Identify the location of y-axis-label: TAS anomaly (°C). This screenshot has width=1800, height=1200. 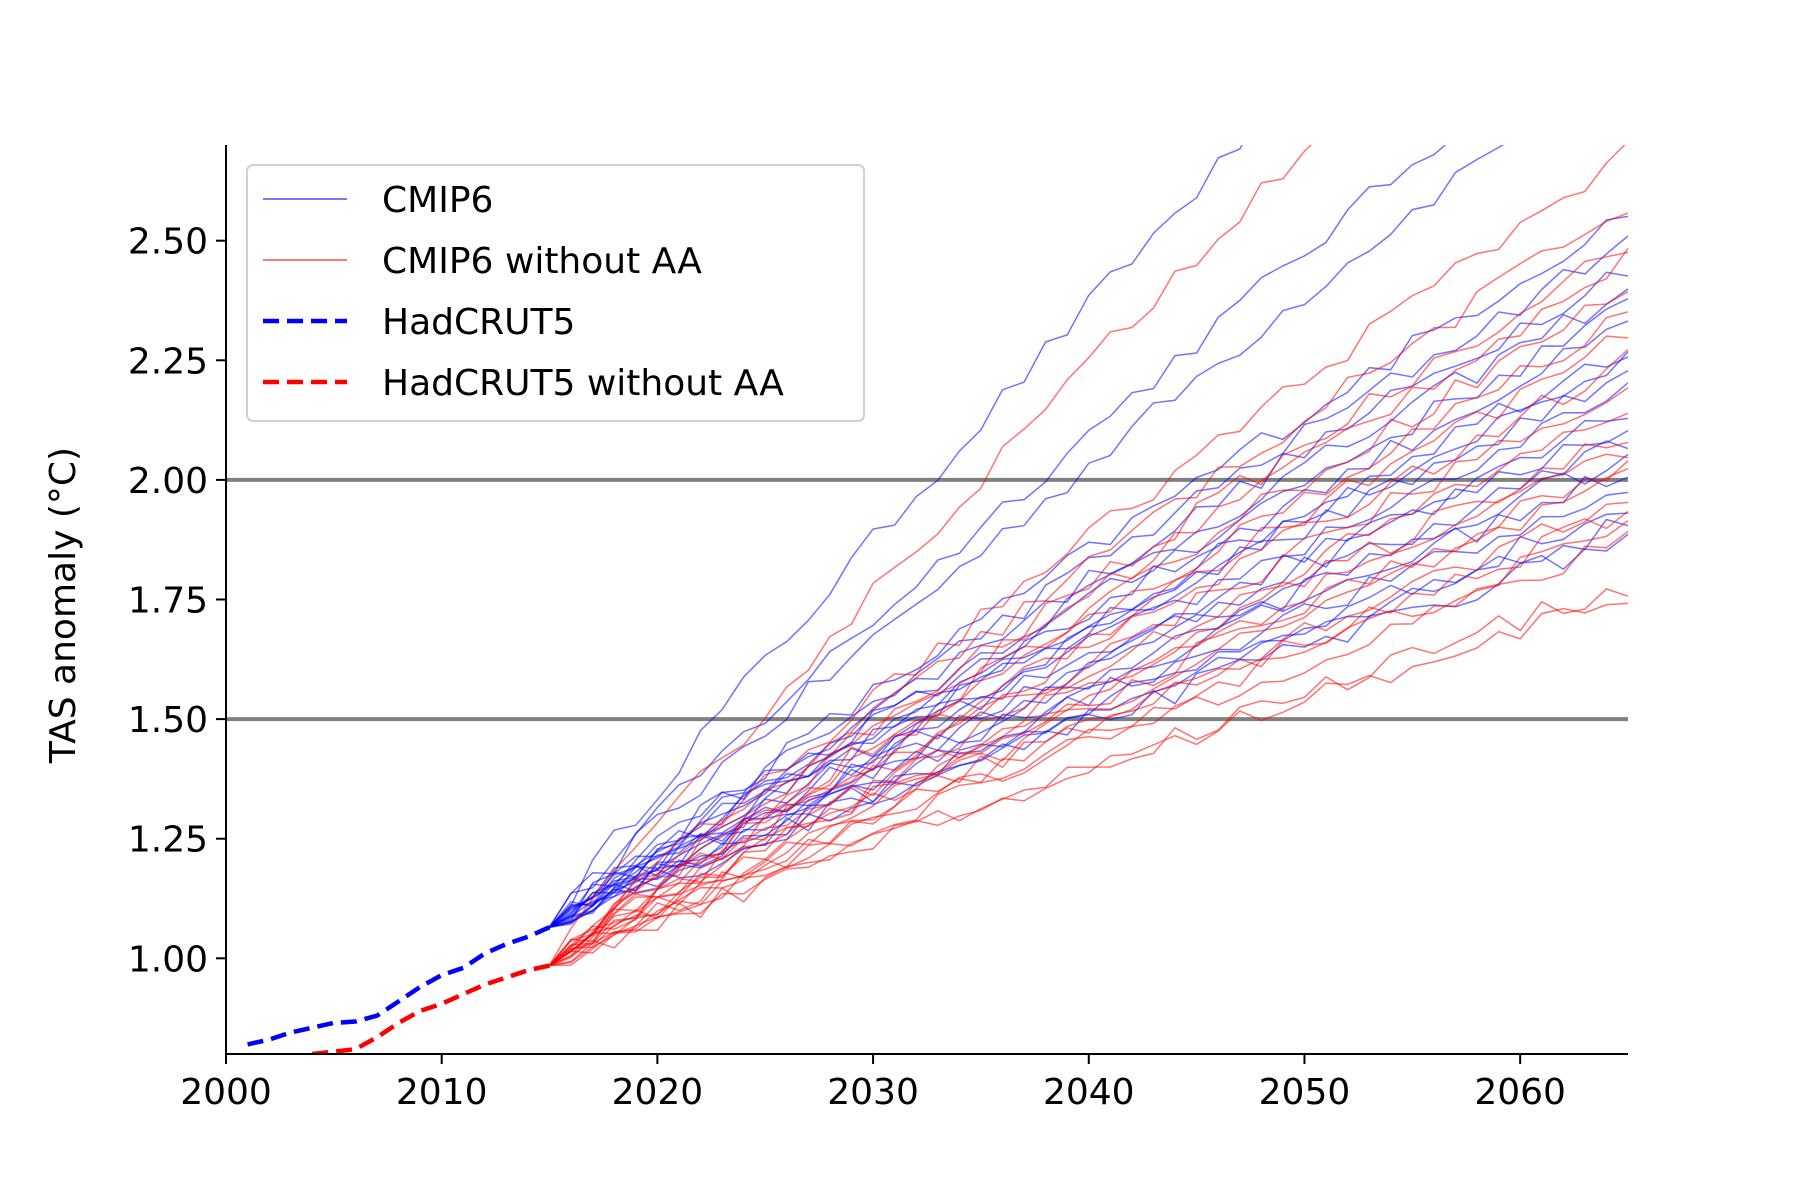
(63, 605).